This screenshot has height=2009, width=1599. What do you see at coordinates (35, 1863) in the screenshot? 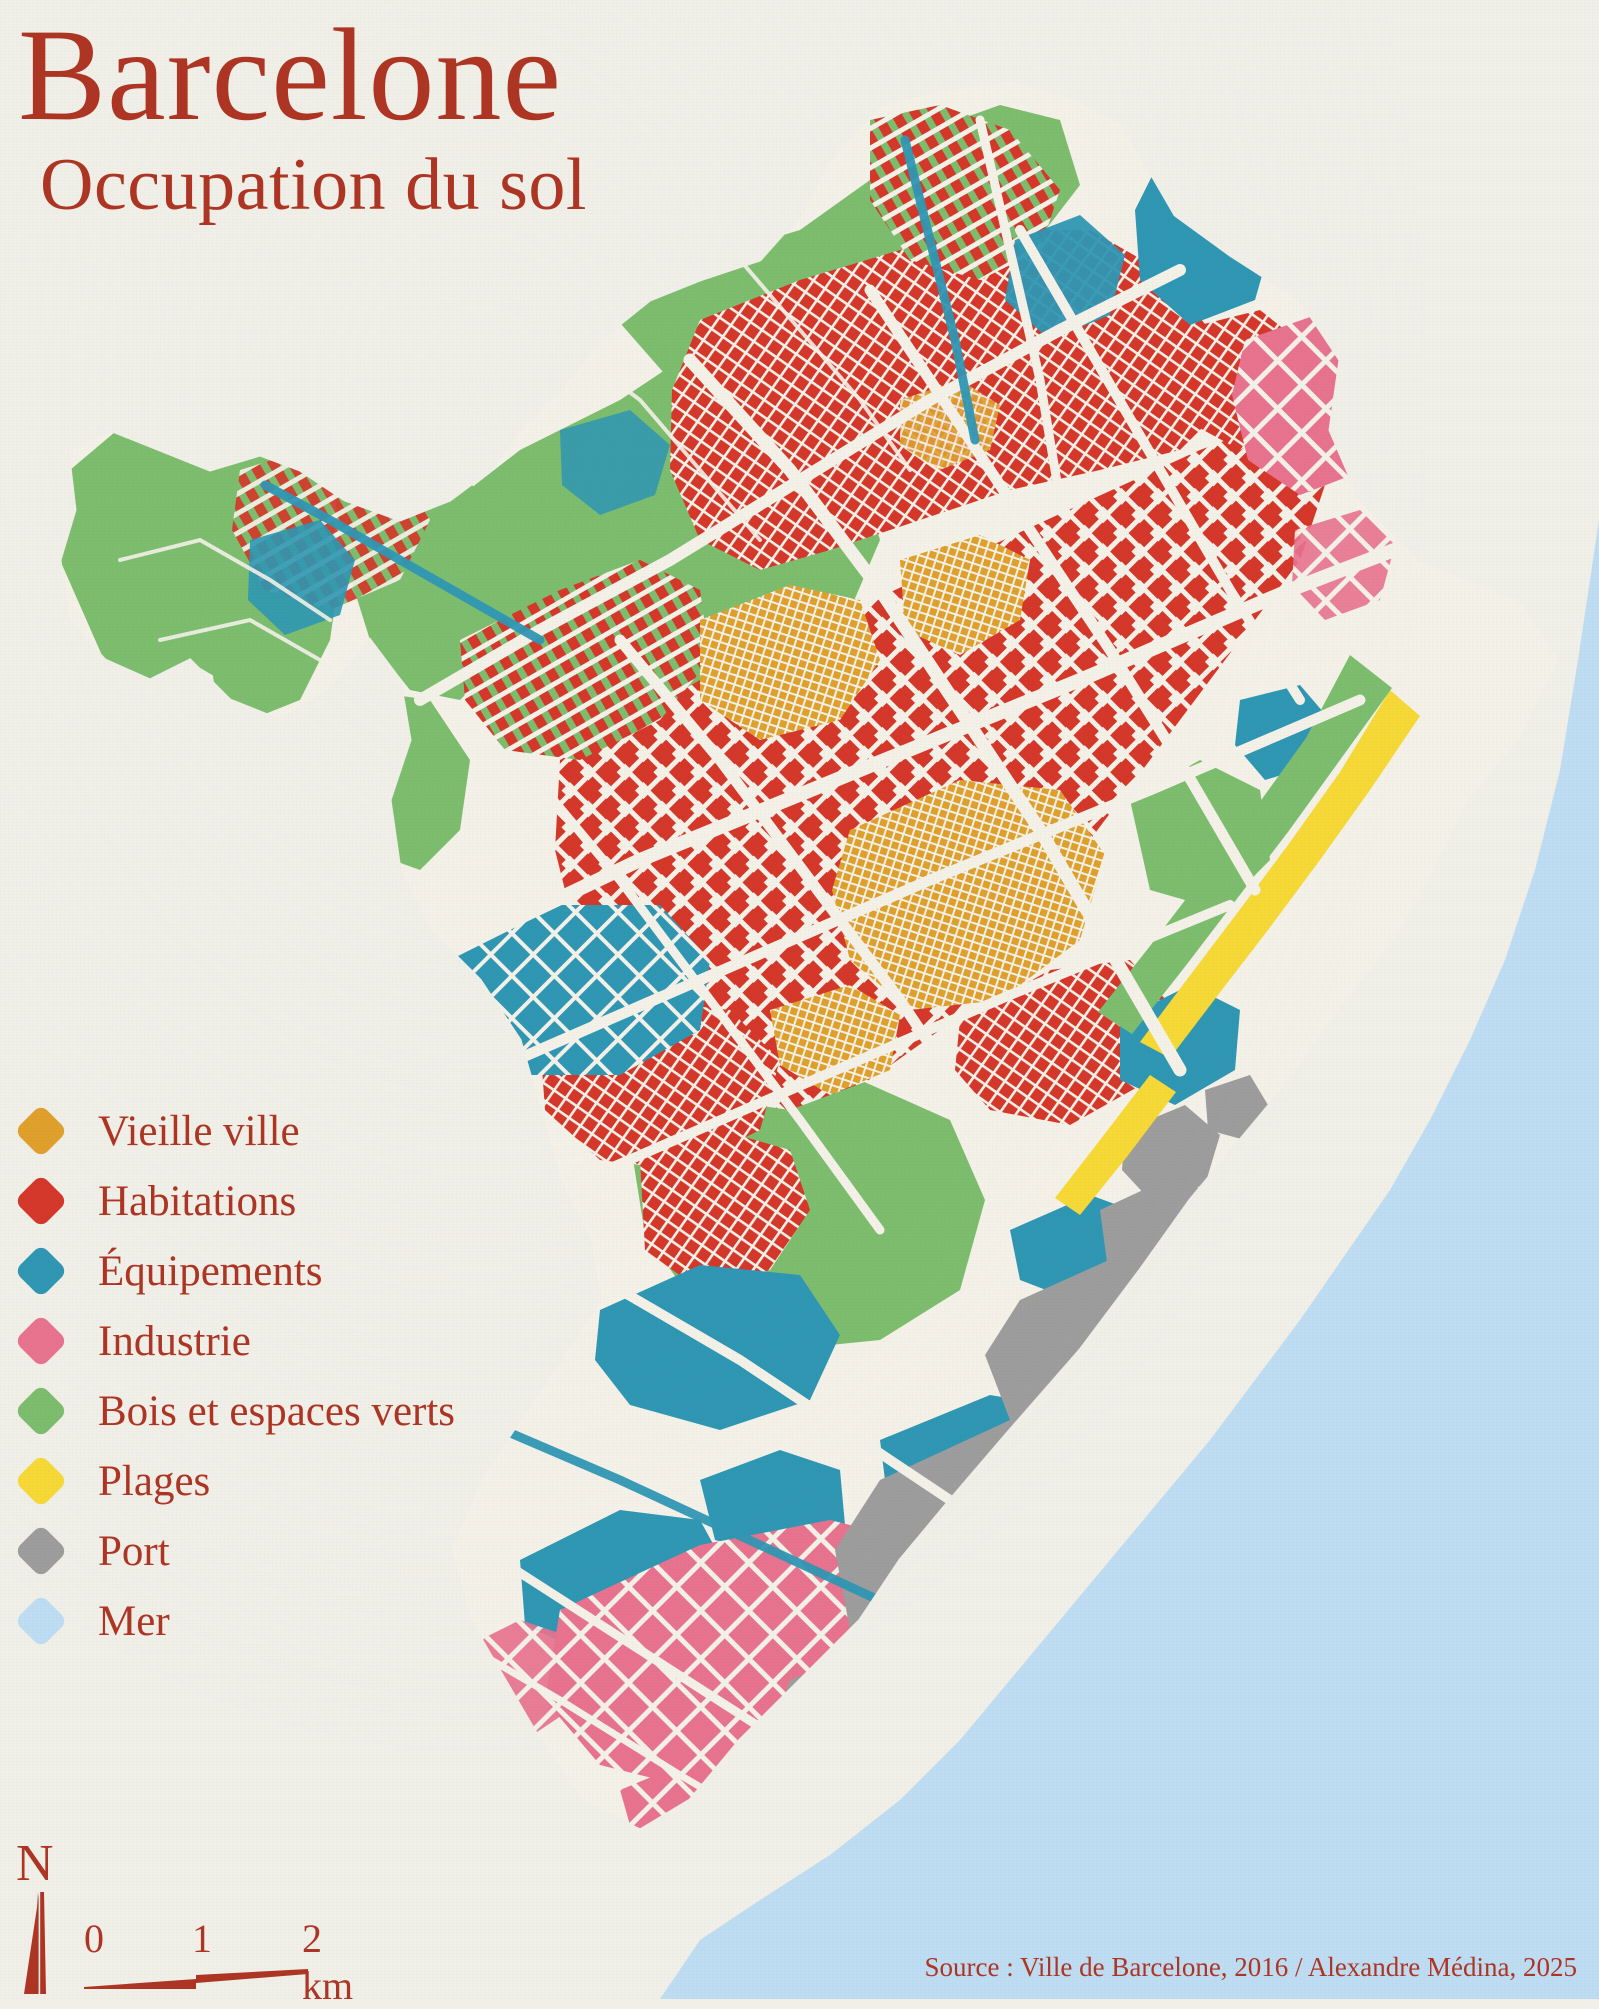
I see `north-label: N` at bounding box center [35, 1863].